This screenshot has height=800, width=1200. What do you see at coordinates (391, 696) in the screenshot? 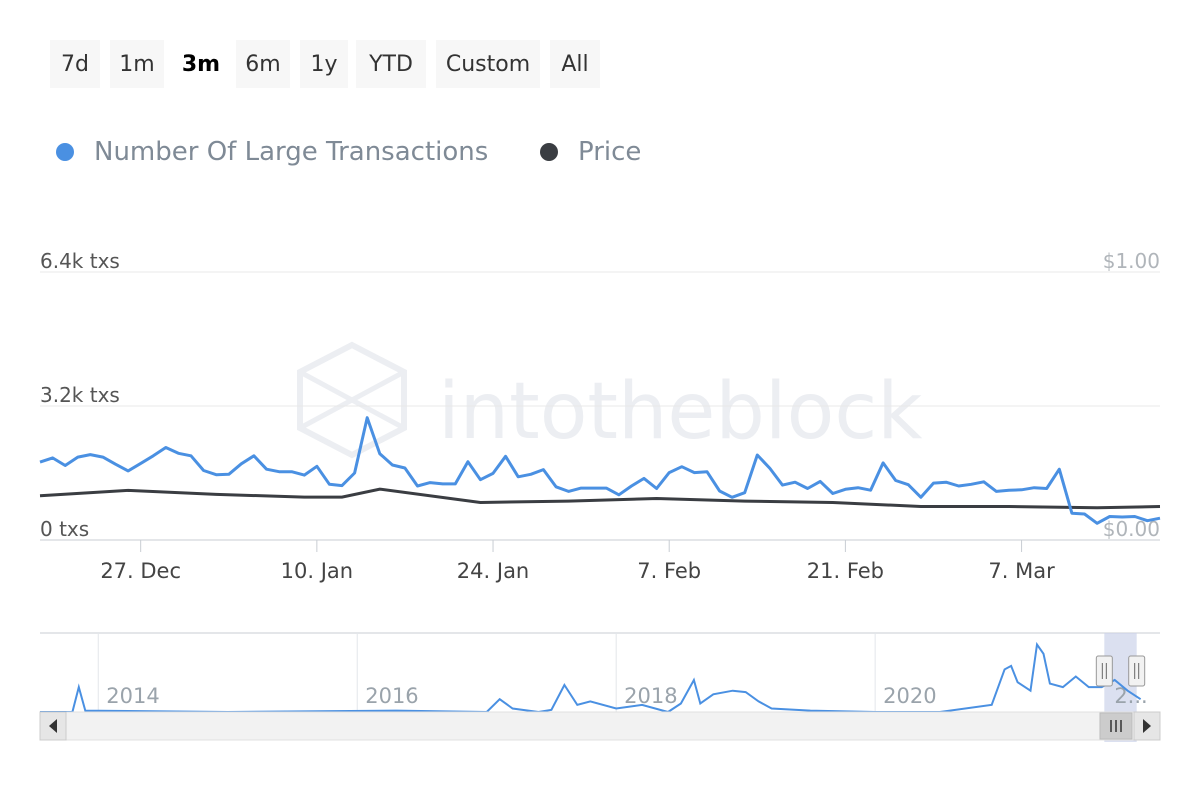
I see `navigator-year-label: 2016` at bounding box center [391, 696].